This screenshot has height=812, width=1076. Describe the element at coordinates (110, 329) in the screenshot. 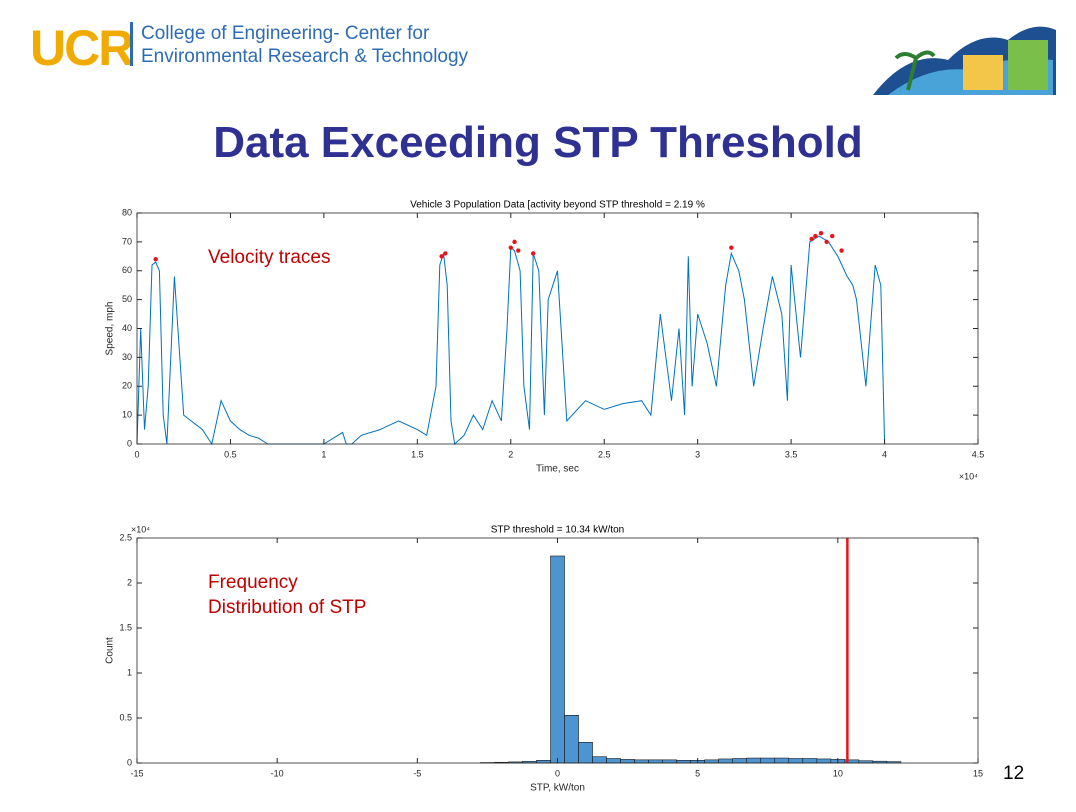

I see `y-axis-label: Speed, mph` at that location.